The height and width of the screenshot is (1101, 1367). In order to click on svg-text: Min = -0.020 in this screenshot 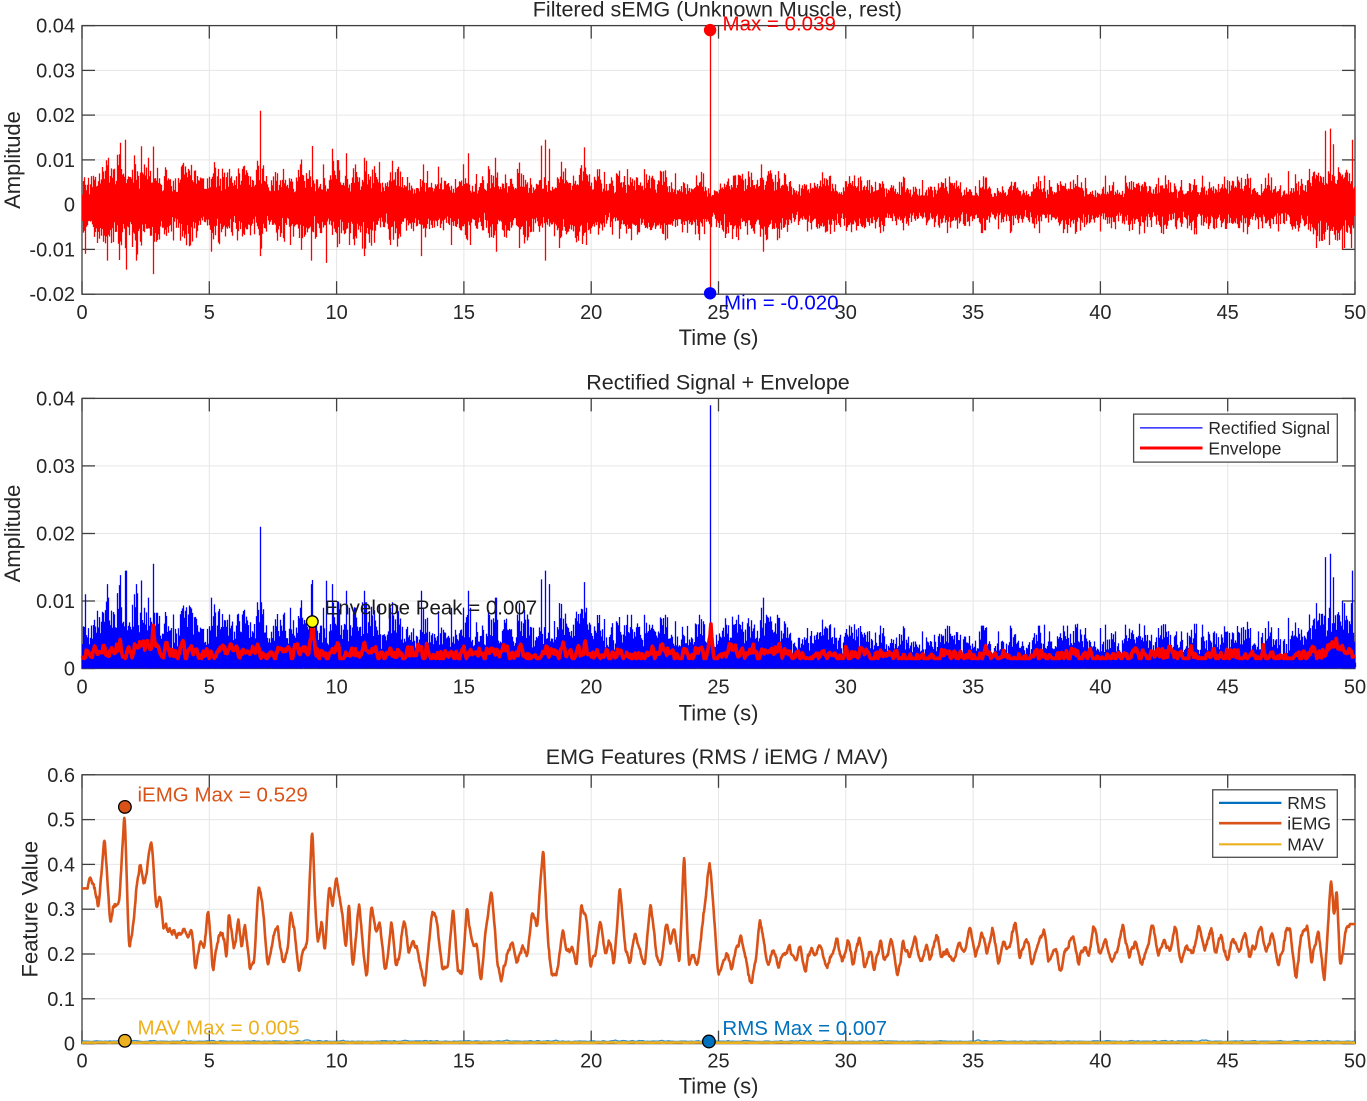, I will do `click(781, 303)`.